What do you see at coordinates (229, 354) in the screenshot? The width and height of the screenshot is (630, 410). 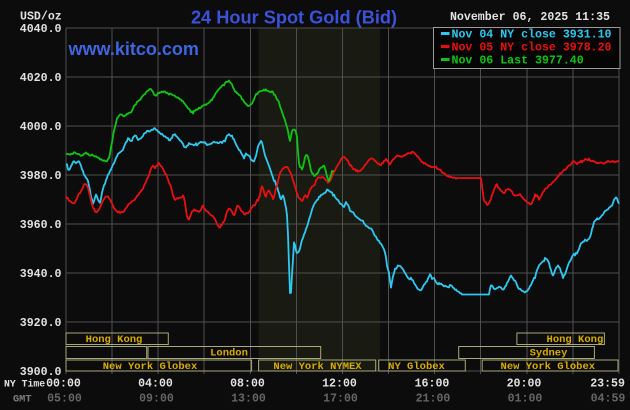 I see `svg-text: London` at bounding box center [229, 354].